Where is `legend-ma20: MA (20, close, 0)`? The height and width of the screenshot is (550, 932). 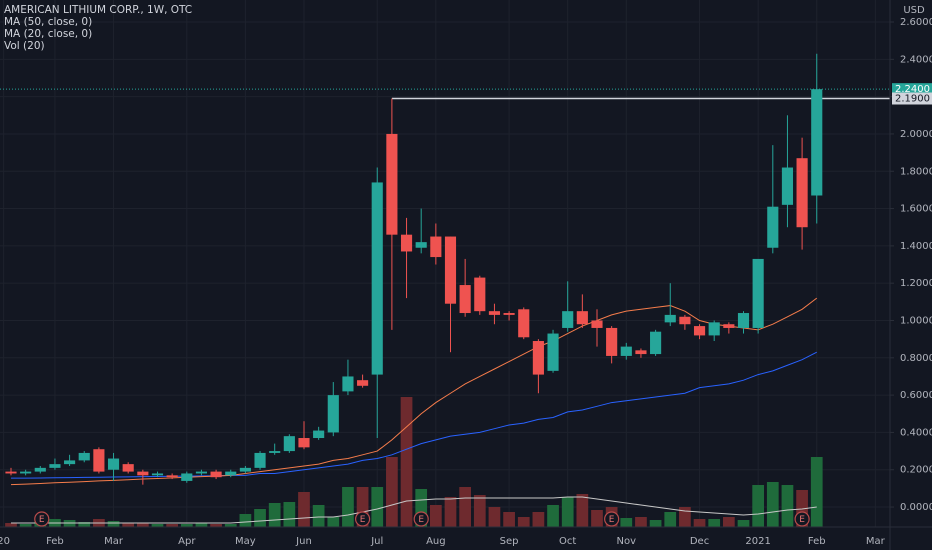 legend-ma20: MA (20, close, 0) is located at coordinates (48, 34).